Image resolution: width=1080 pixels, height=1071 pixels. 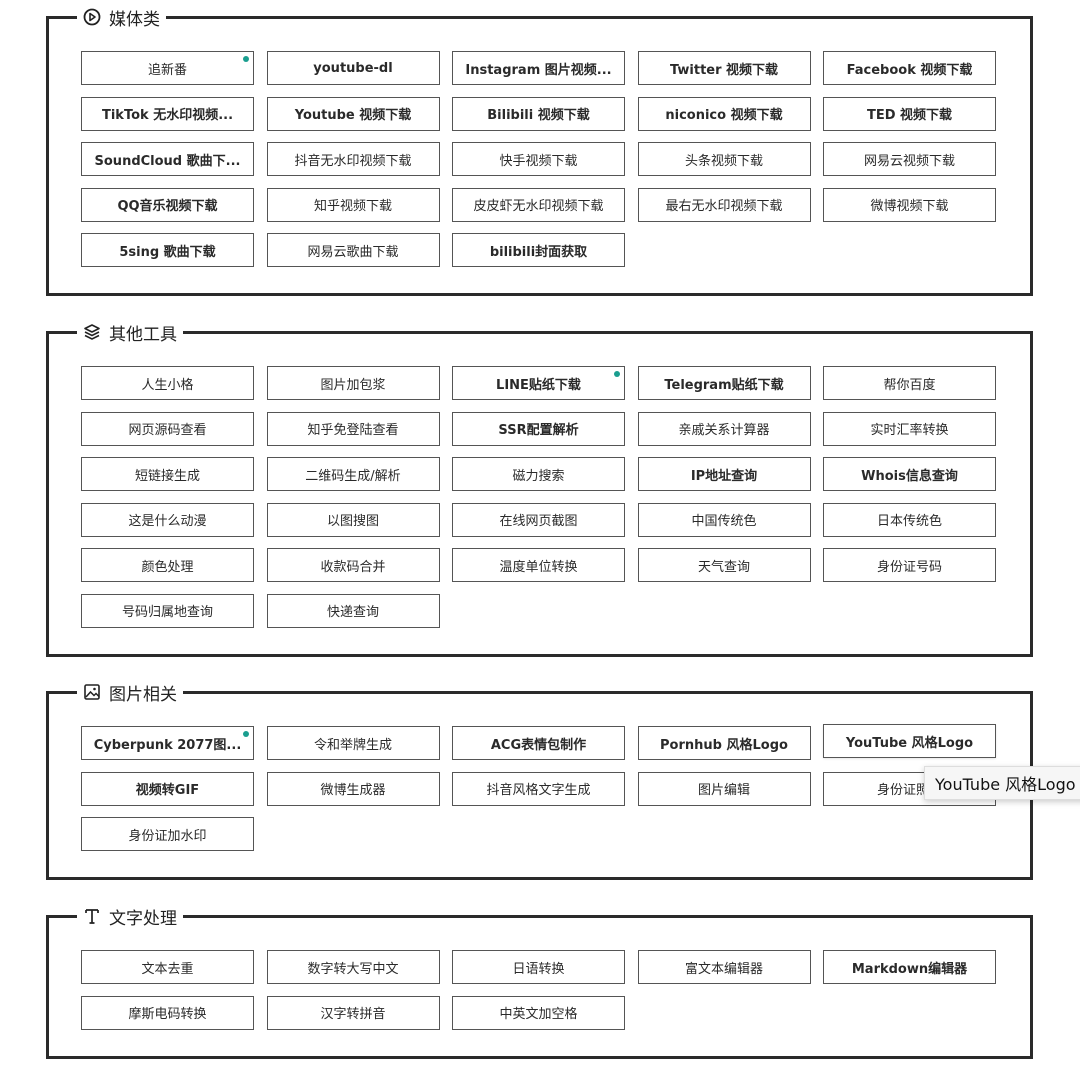 I want to click on tool-label: 皮皮虾无水印视频下载, so click(x=538, y=206).